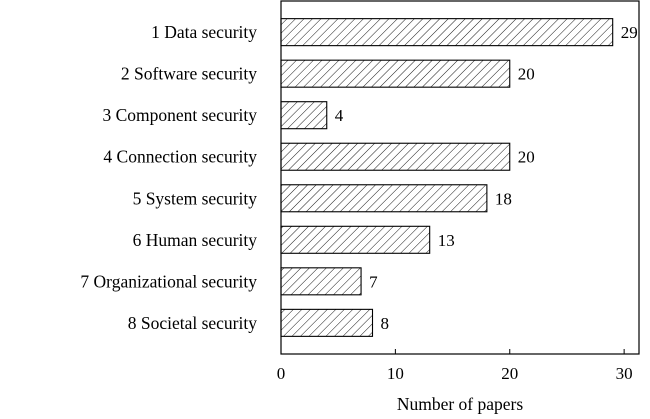 The image size is (650, 419). I want to click on data-label: 13, so click(446, 240).